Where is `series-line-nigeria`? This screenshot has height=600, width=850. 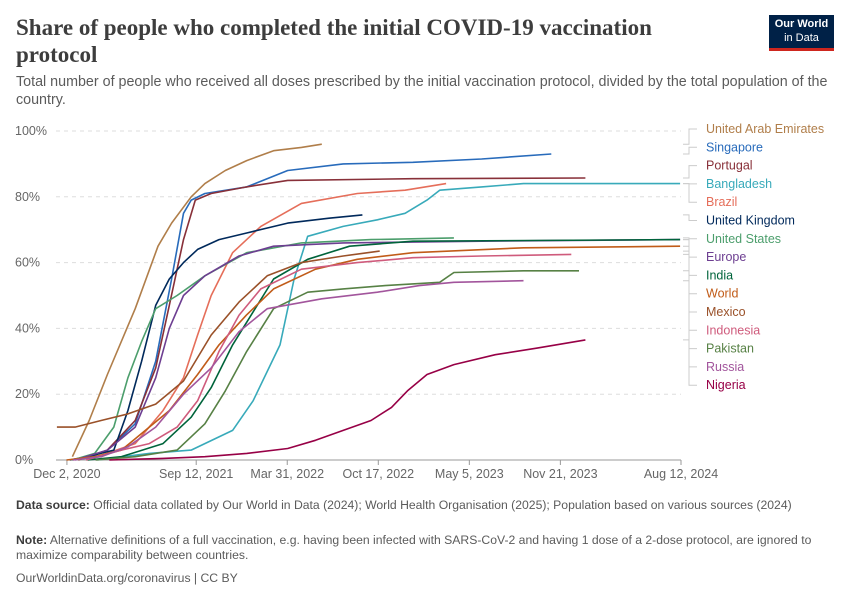 series-line-nigeria is located at coordinates (347, 400).